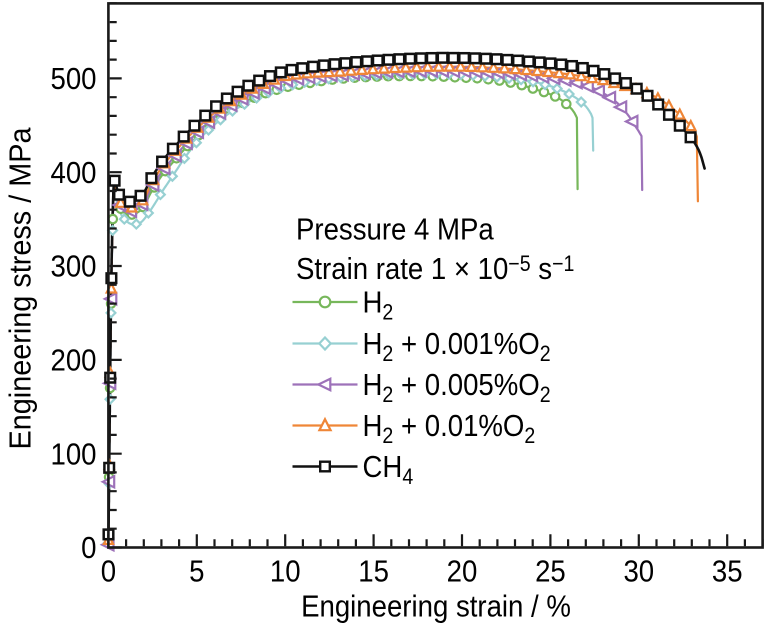 Image resolution: width=768 pixels, height=626 pixels. What do you see at coordinates (73, 79) in the screenshot?
I see `svg-text: 500` at bounding box center [73, 79].